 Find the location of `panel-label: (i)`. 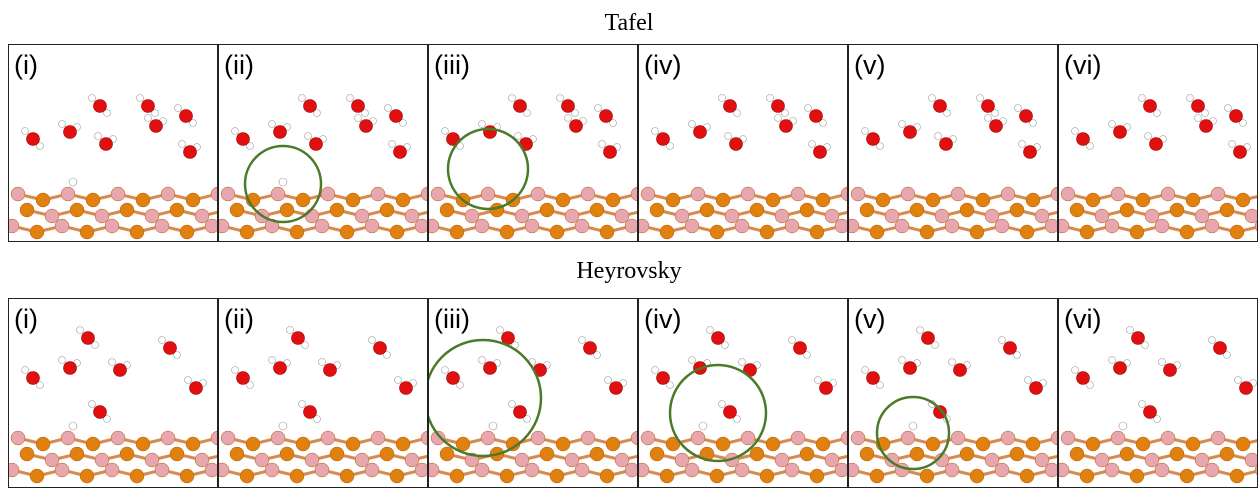

panel-label: (i) is located at coordinates (26, 65).